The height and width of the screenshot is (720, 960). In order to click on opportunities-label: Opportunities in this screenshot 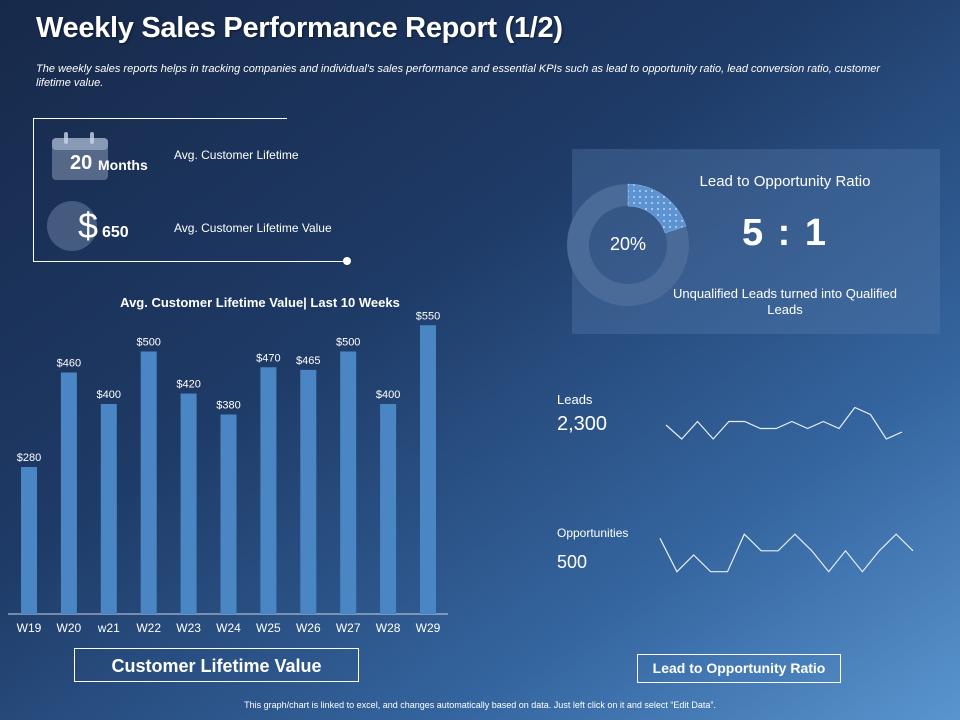, I will do `click(593, 533)`.